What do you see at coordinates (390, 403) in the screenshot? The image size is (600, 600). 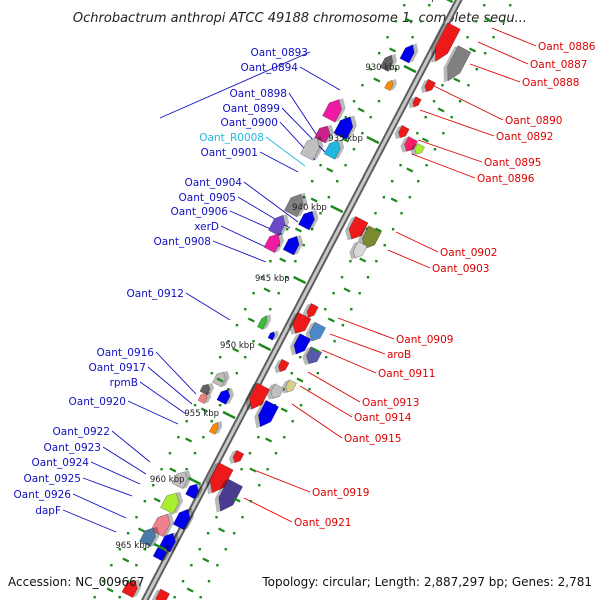 I see `right-gene-label: Oant_0913` at bounding box center [390, 403].